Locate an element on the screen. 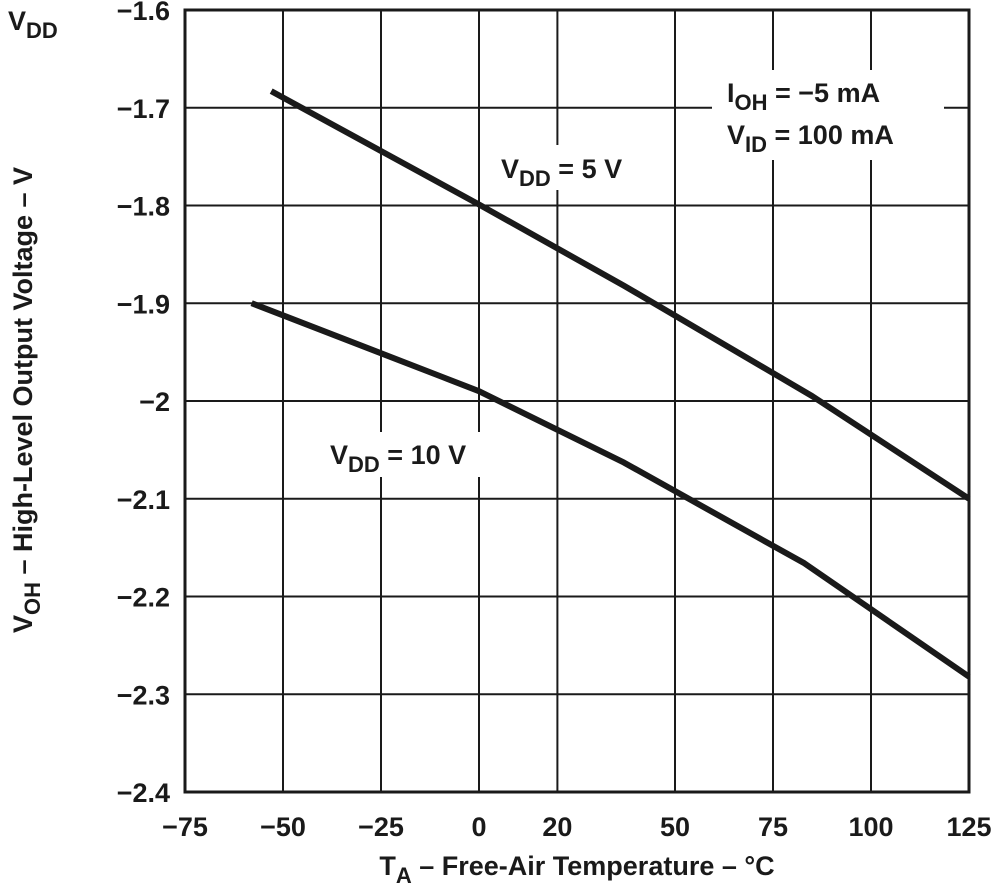 This screenshot has height=888, width=996. series-label-5v: VDD = 5 V is located at coordinates (561, 172).